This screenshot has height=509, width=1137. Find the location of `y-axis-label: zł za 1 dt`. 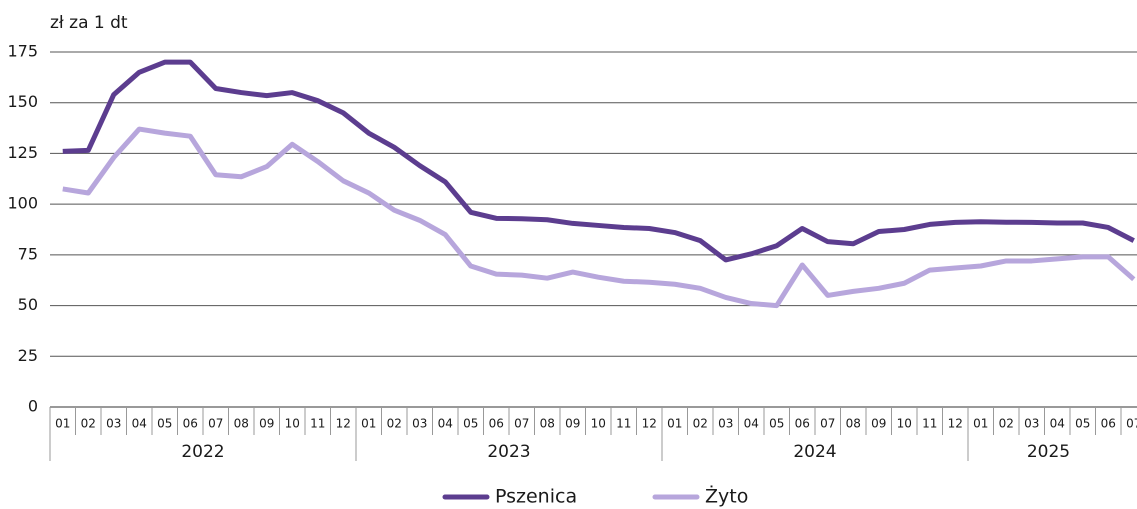

y-axis-label: zł za 1 dt is located at coordinates (89, 23).